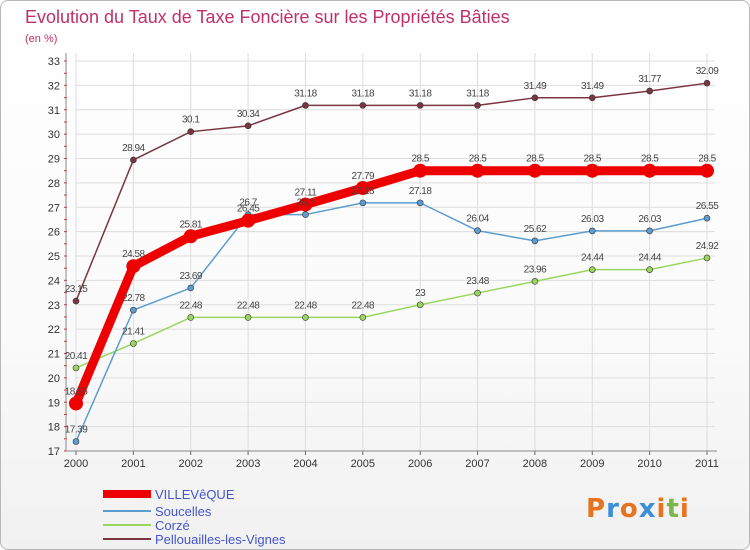  Describe the element at coordinates (54, 379) in the screenshot. I see `y-tick-label: 20` at that location.